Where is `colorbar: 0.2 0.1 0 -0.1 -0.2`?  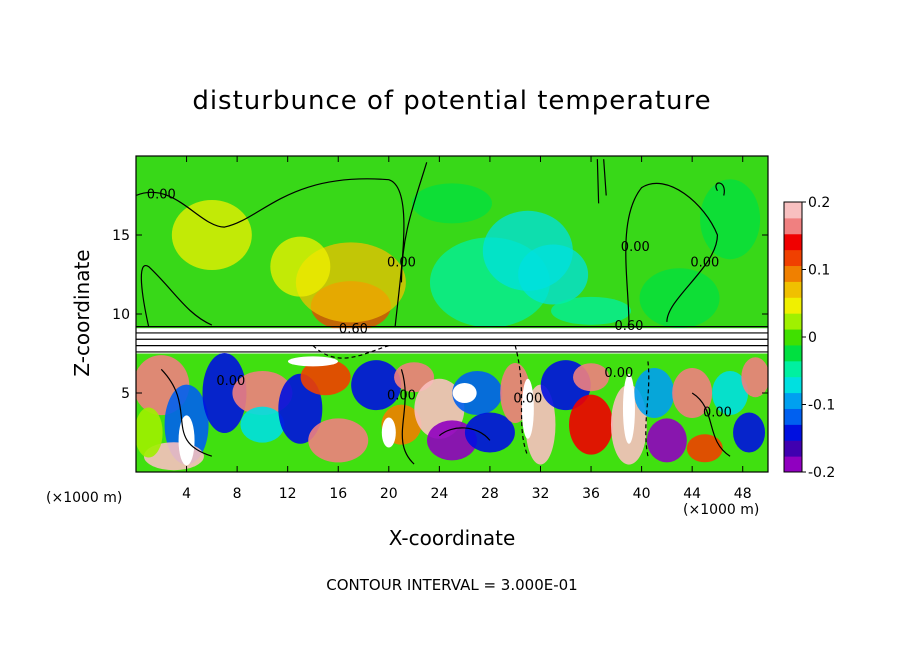
colorbar: 0.2 0.1 0 -0.1 -0.2 is located at coordinates (809, 338).